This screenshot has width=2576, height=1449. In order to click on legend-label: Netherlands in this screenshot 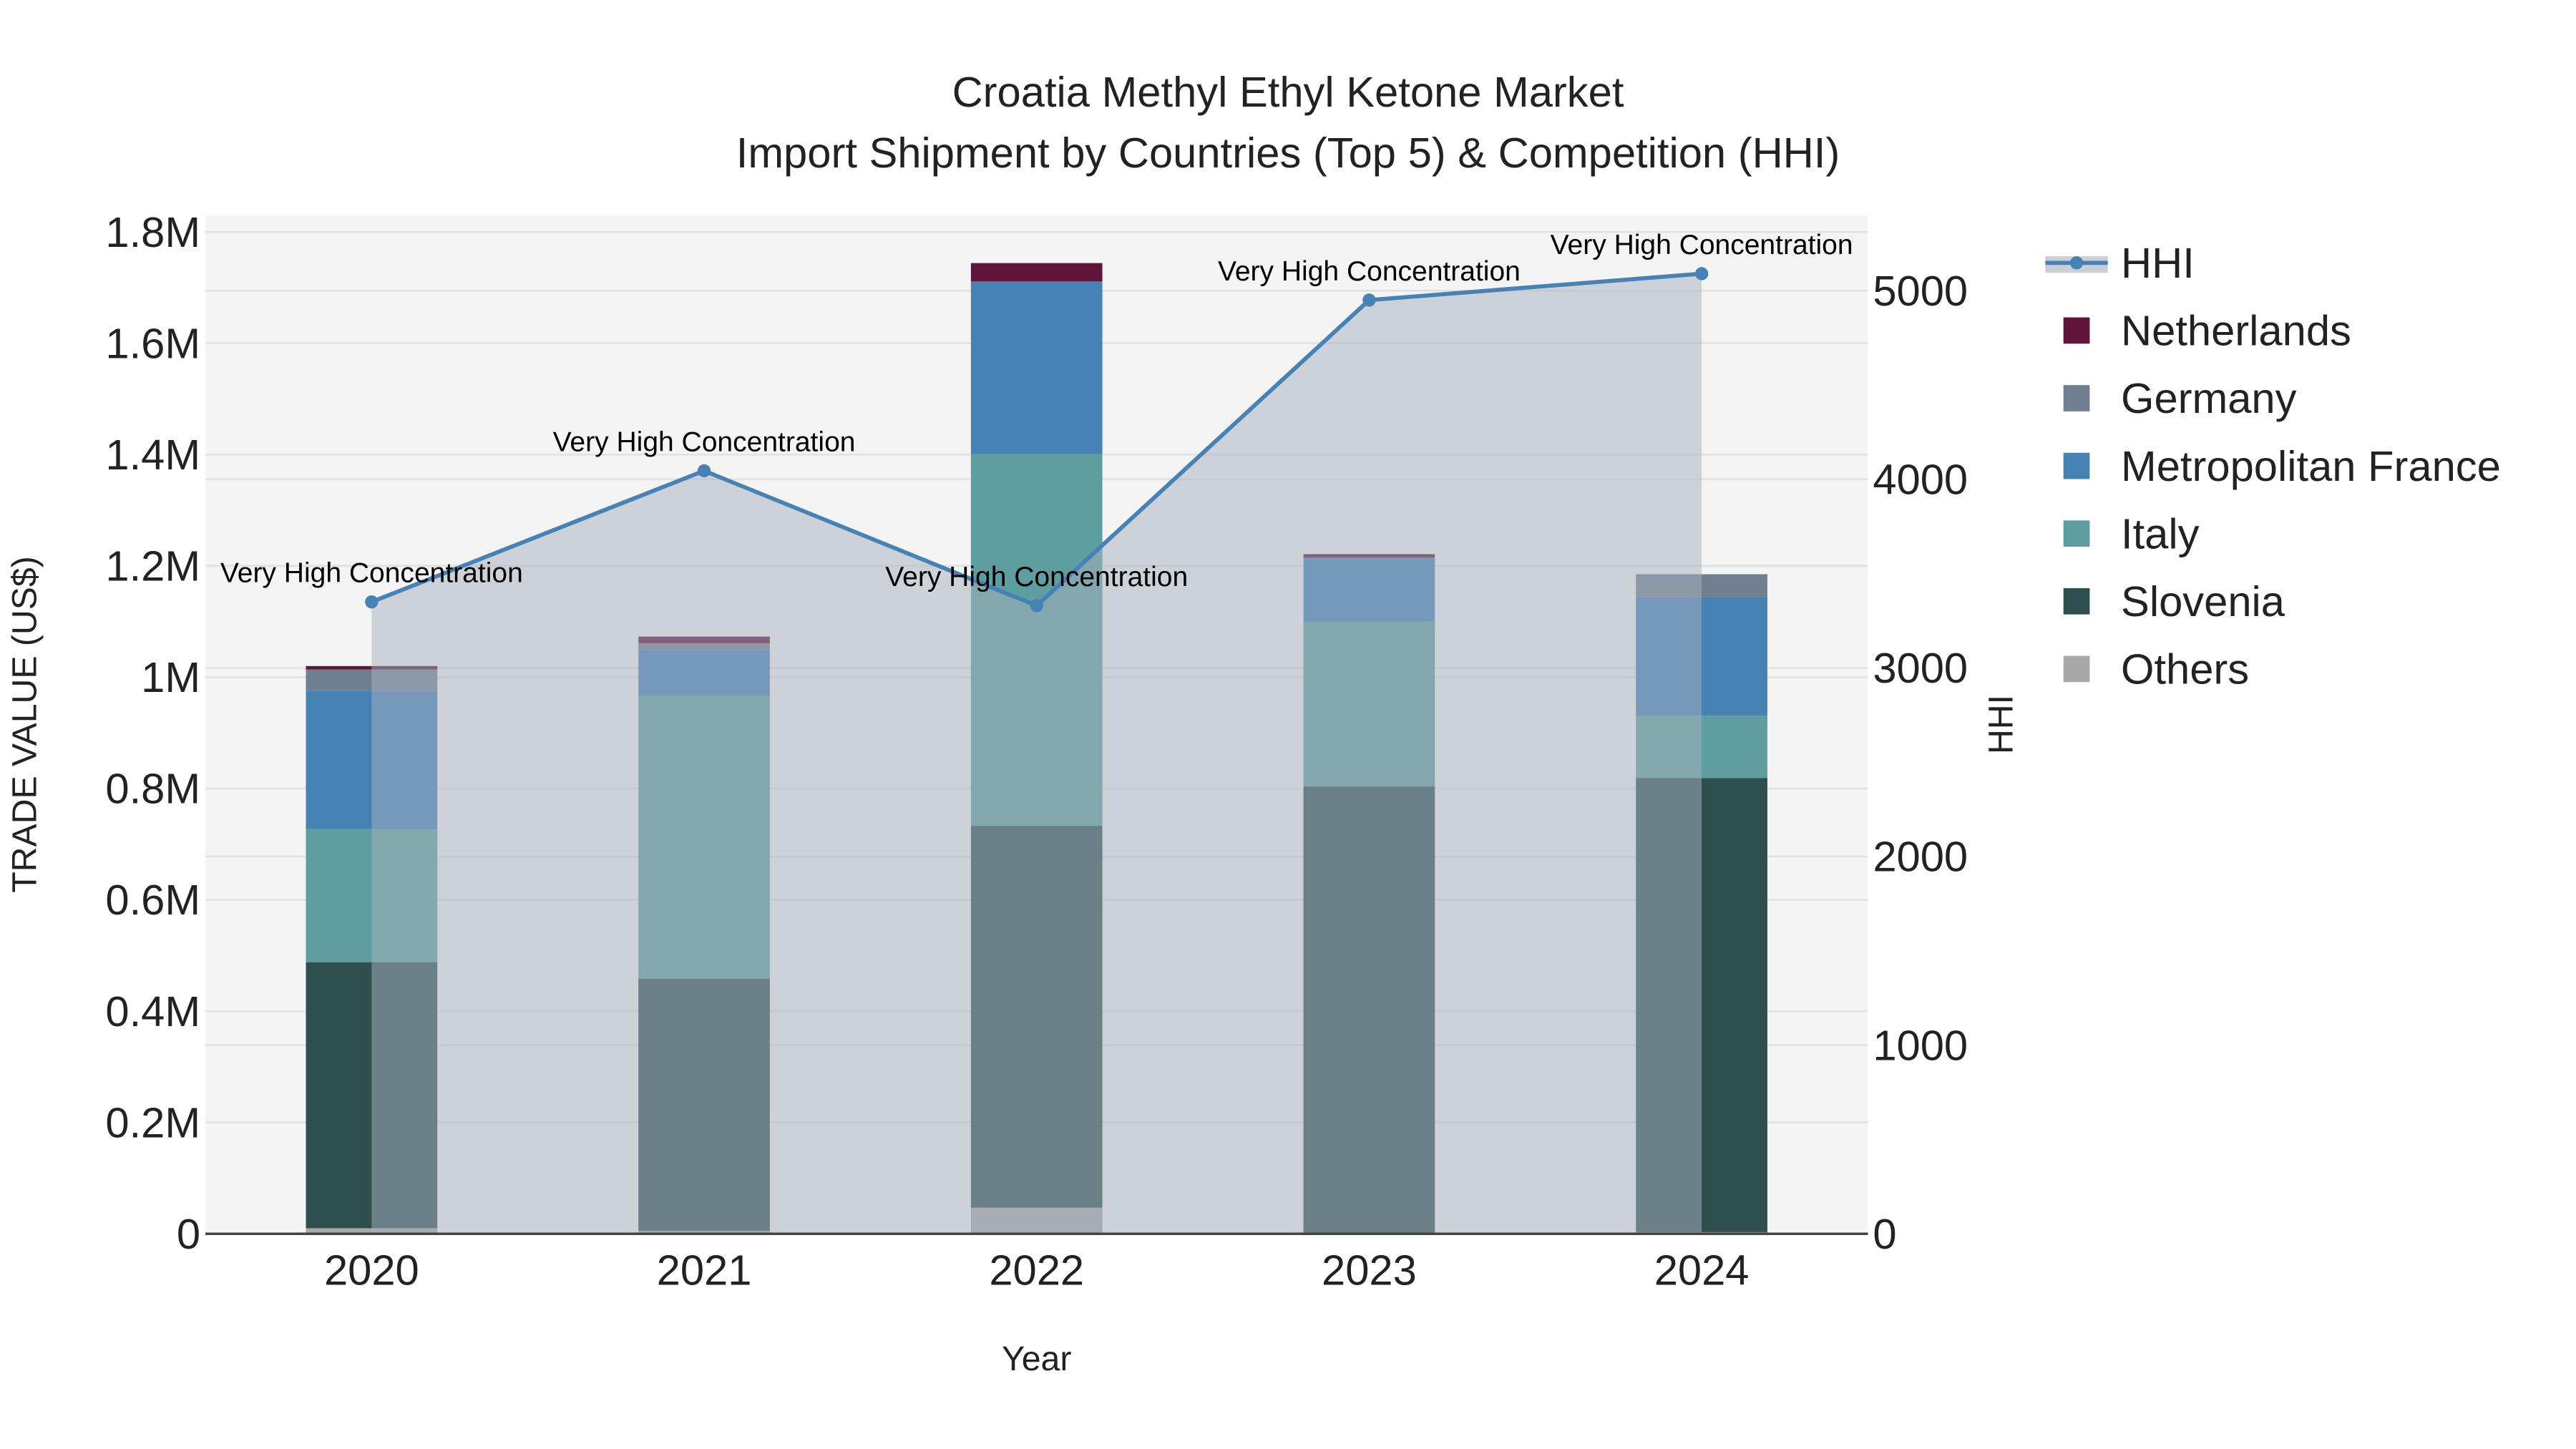, I will do `click(2236, 331)`.